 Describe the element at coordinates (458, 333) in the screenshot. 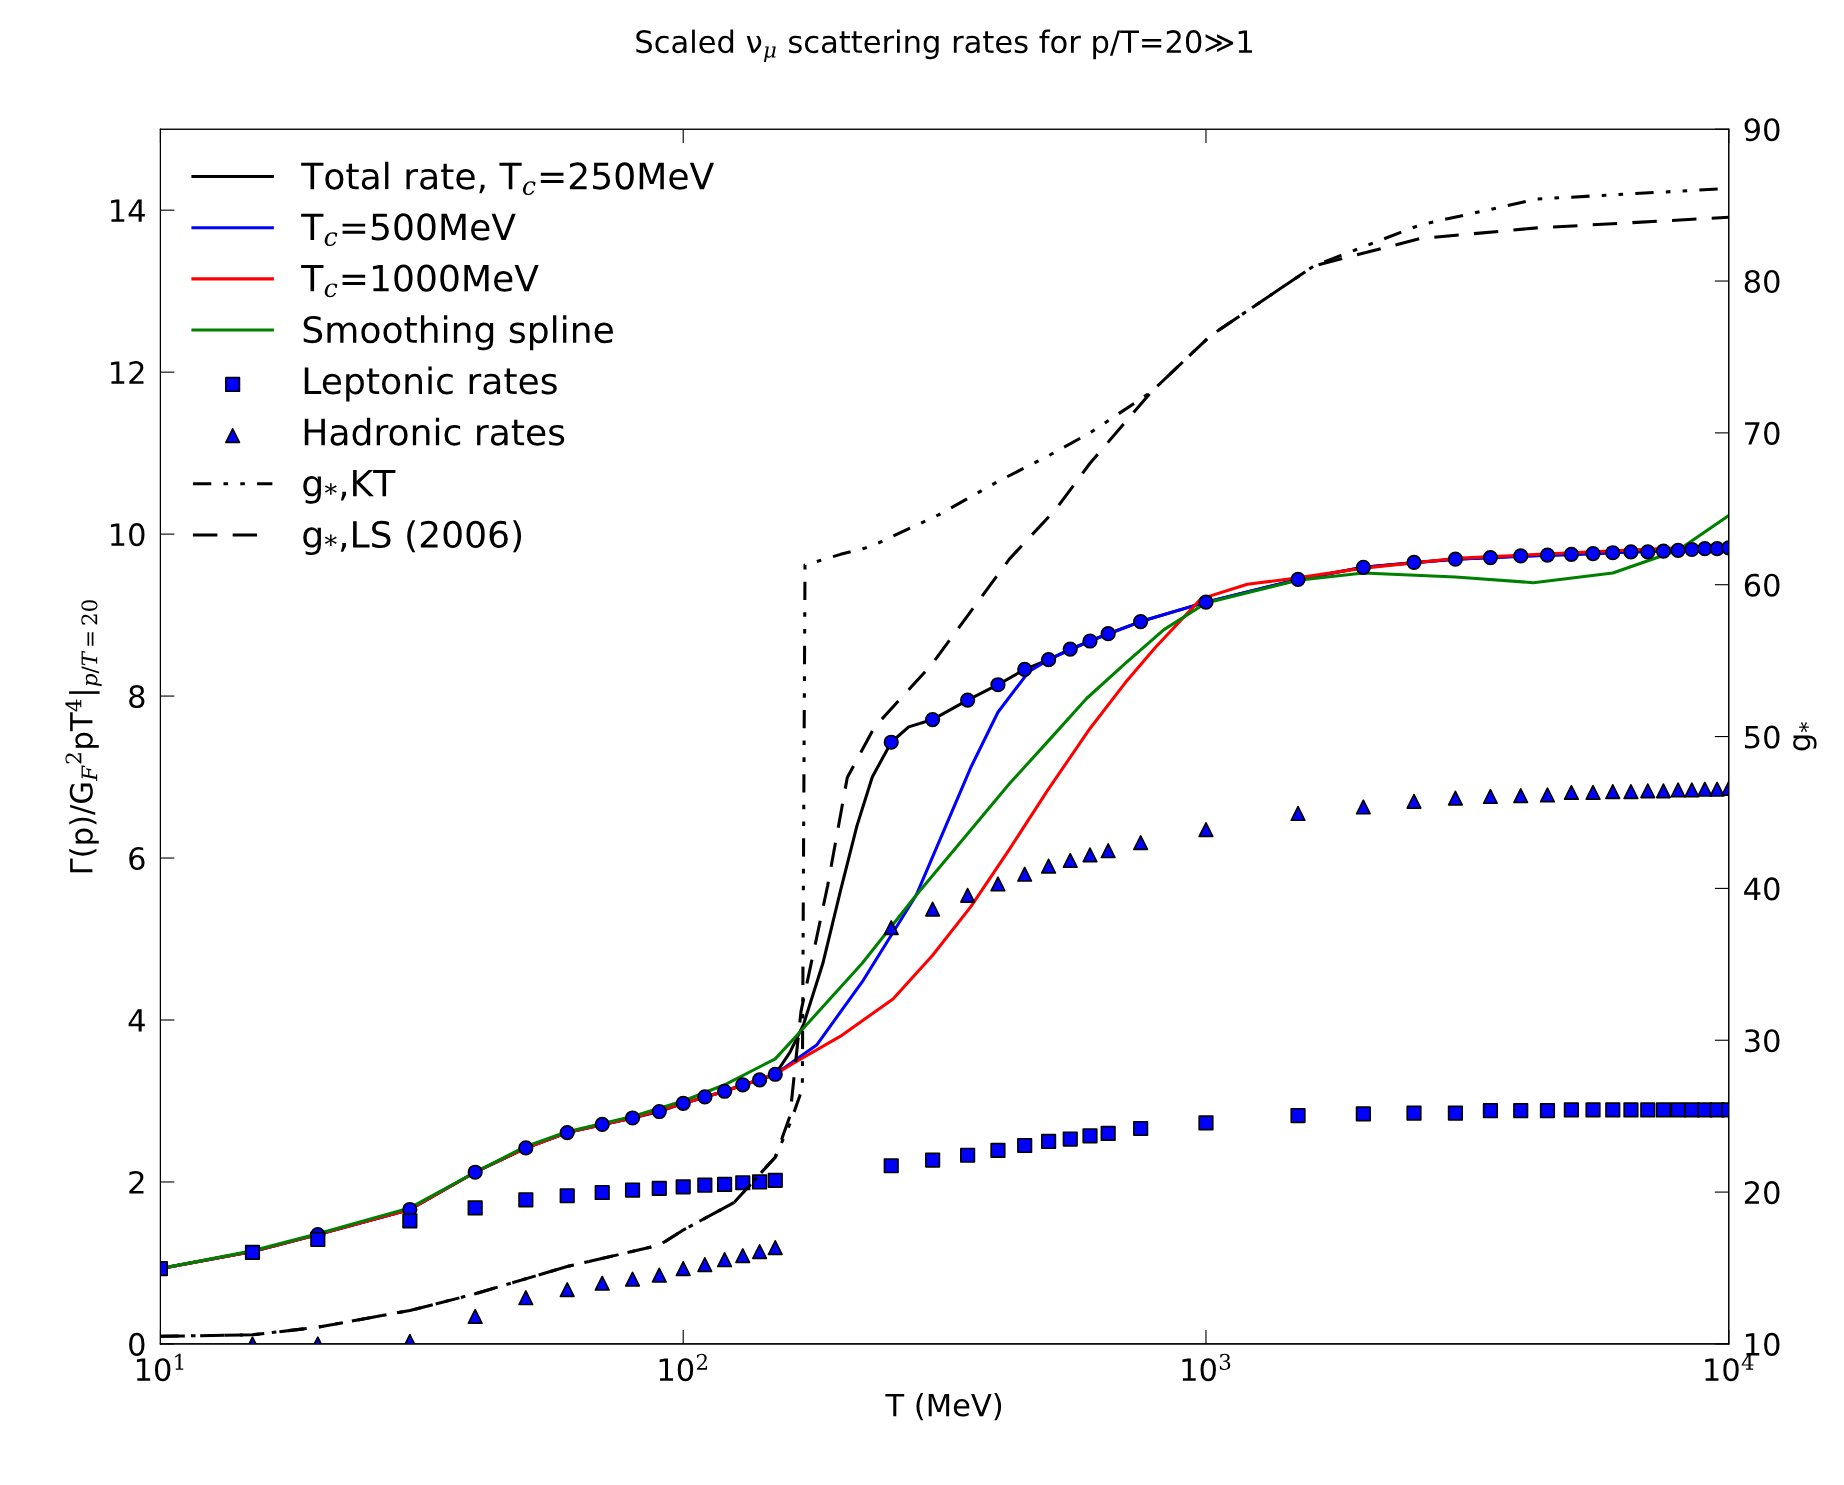

I see `legend-label: Smoothing spline` at that location.